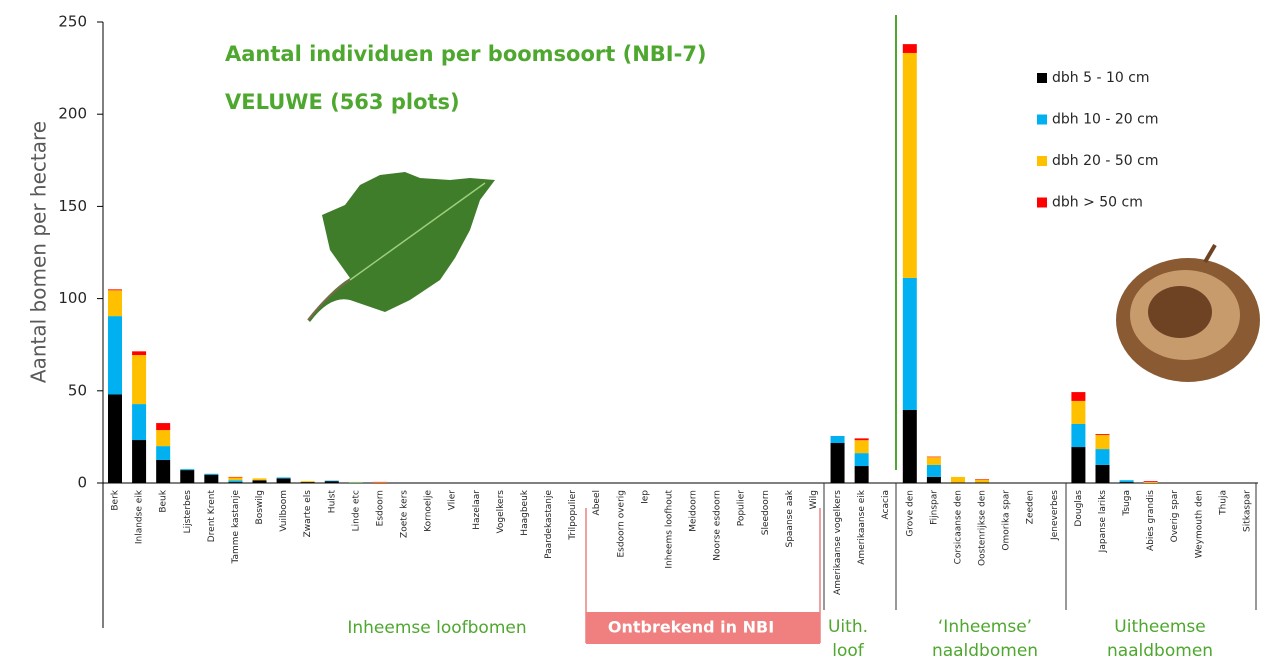 Image resolution: width=1280 pixels, height=666 pixels. I want to click on missing-box, so click(703, 628).